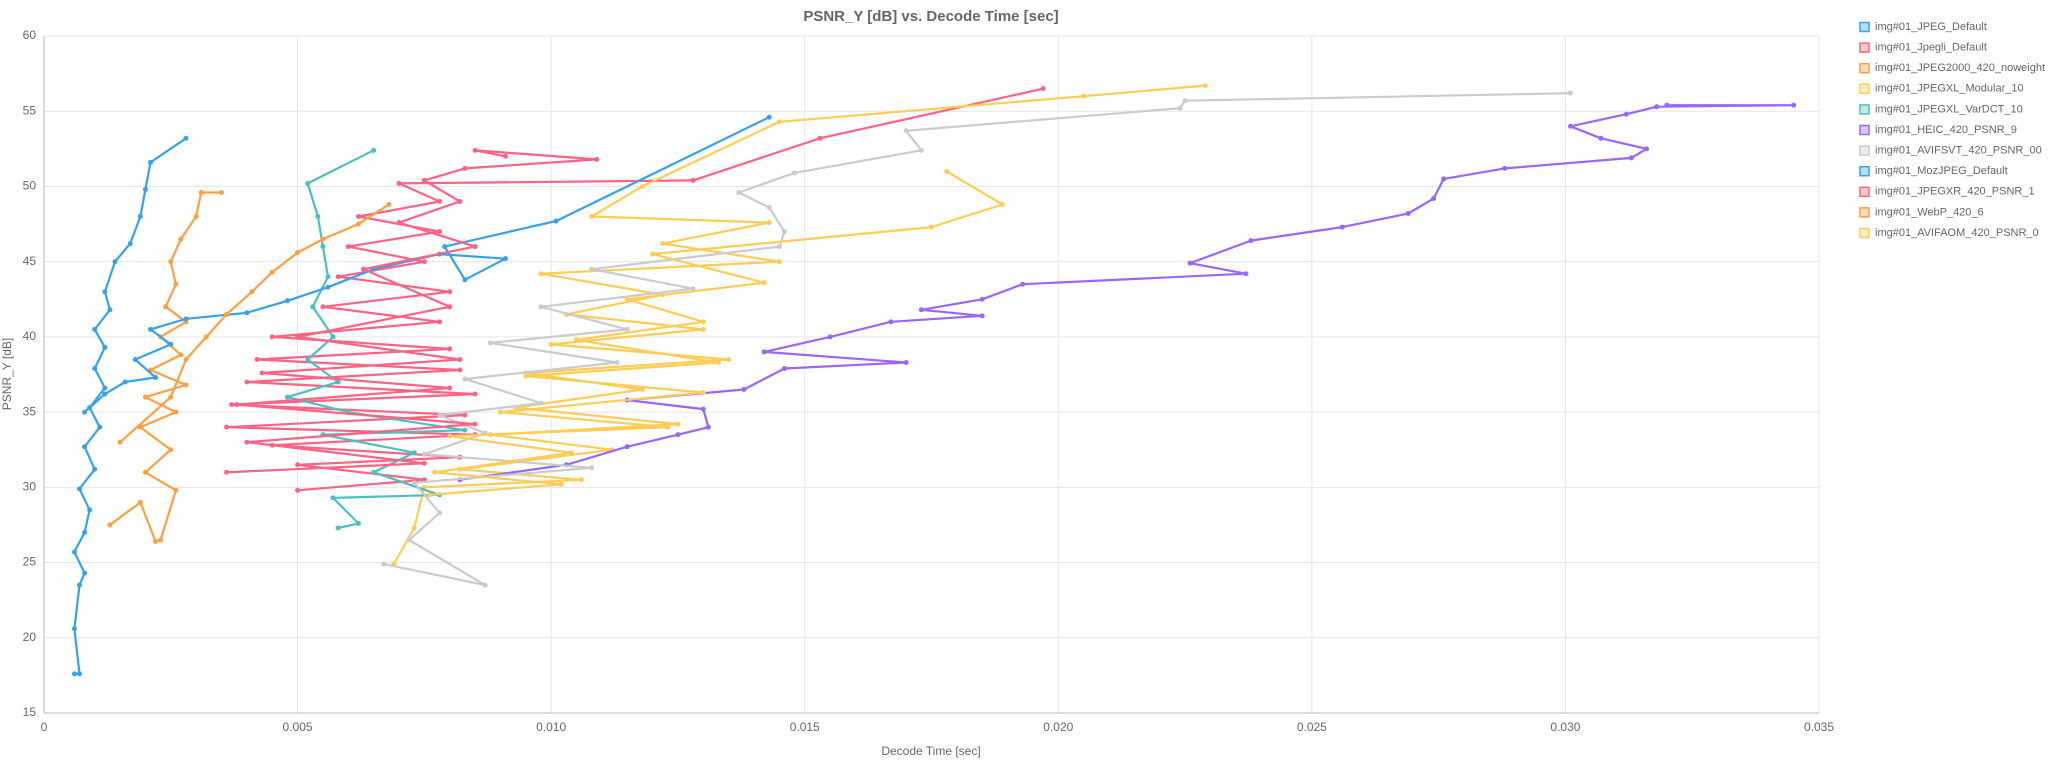 The width and height of the screenshot is (2048, 766). What do you see at coordinates (1312, 727) in the screenshot?
I see `x-tick-label: 0.025` at bounding box center [1312, 727].